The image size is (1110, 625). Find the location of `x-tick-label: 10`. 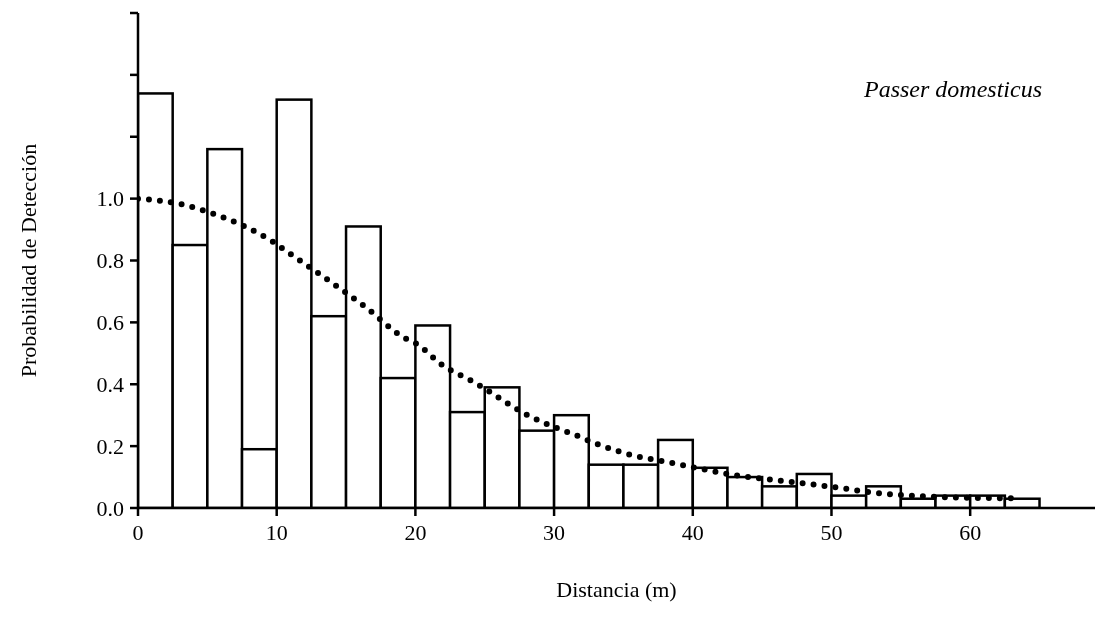

x-tick-label: 10 is located at coordinates (276, 532).